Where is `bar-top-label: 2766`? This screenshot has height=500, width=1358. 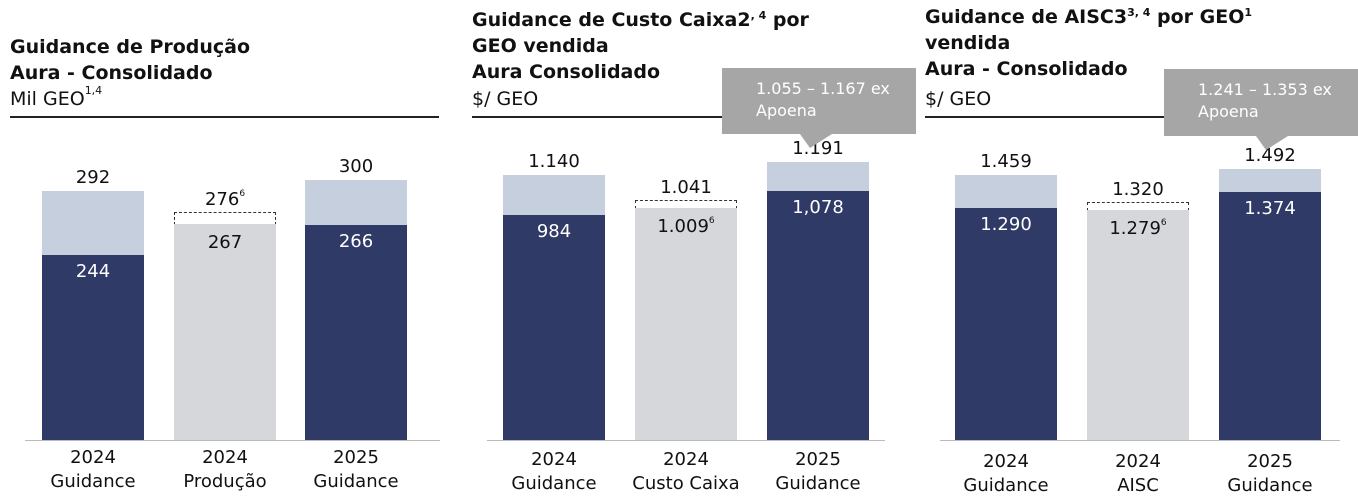
bar-top-label: 2766 is located at coordinates (225, 199).